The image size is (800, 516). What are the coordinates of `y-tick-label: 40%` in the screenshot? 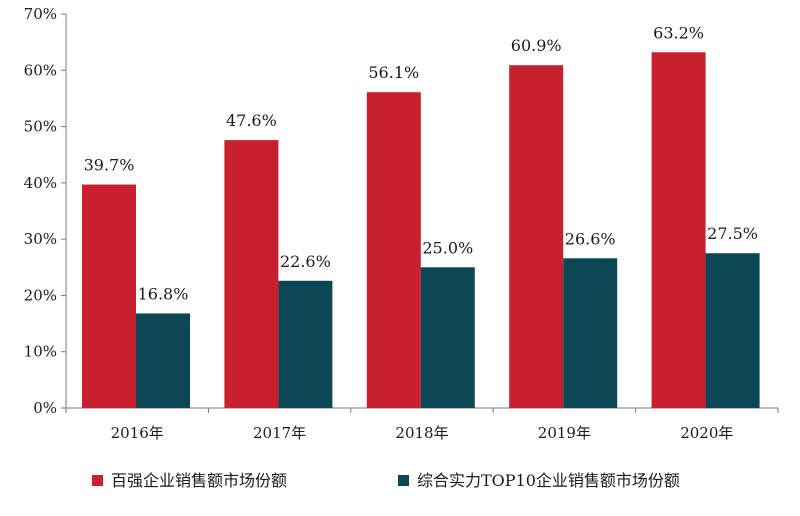 It's located at (40, 183).